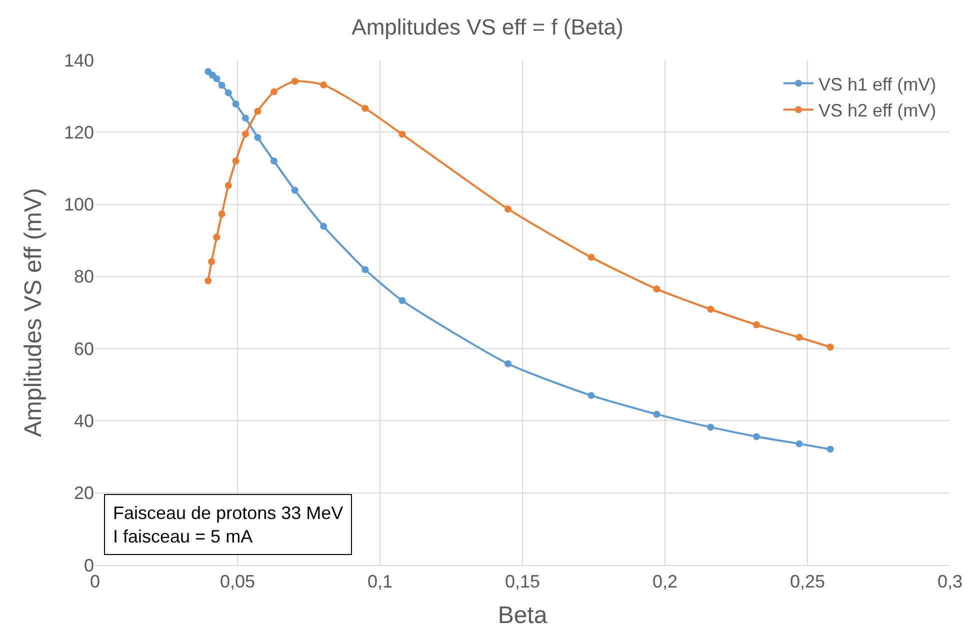  What do you see at coordinates (488, 27) in the screenshot?
I see `chart-title: Amplitudes VS eff = f (Beta)` at bounding box center [488, 27].